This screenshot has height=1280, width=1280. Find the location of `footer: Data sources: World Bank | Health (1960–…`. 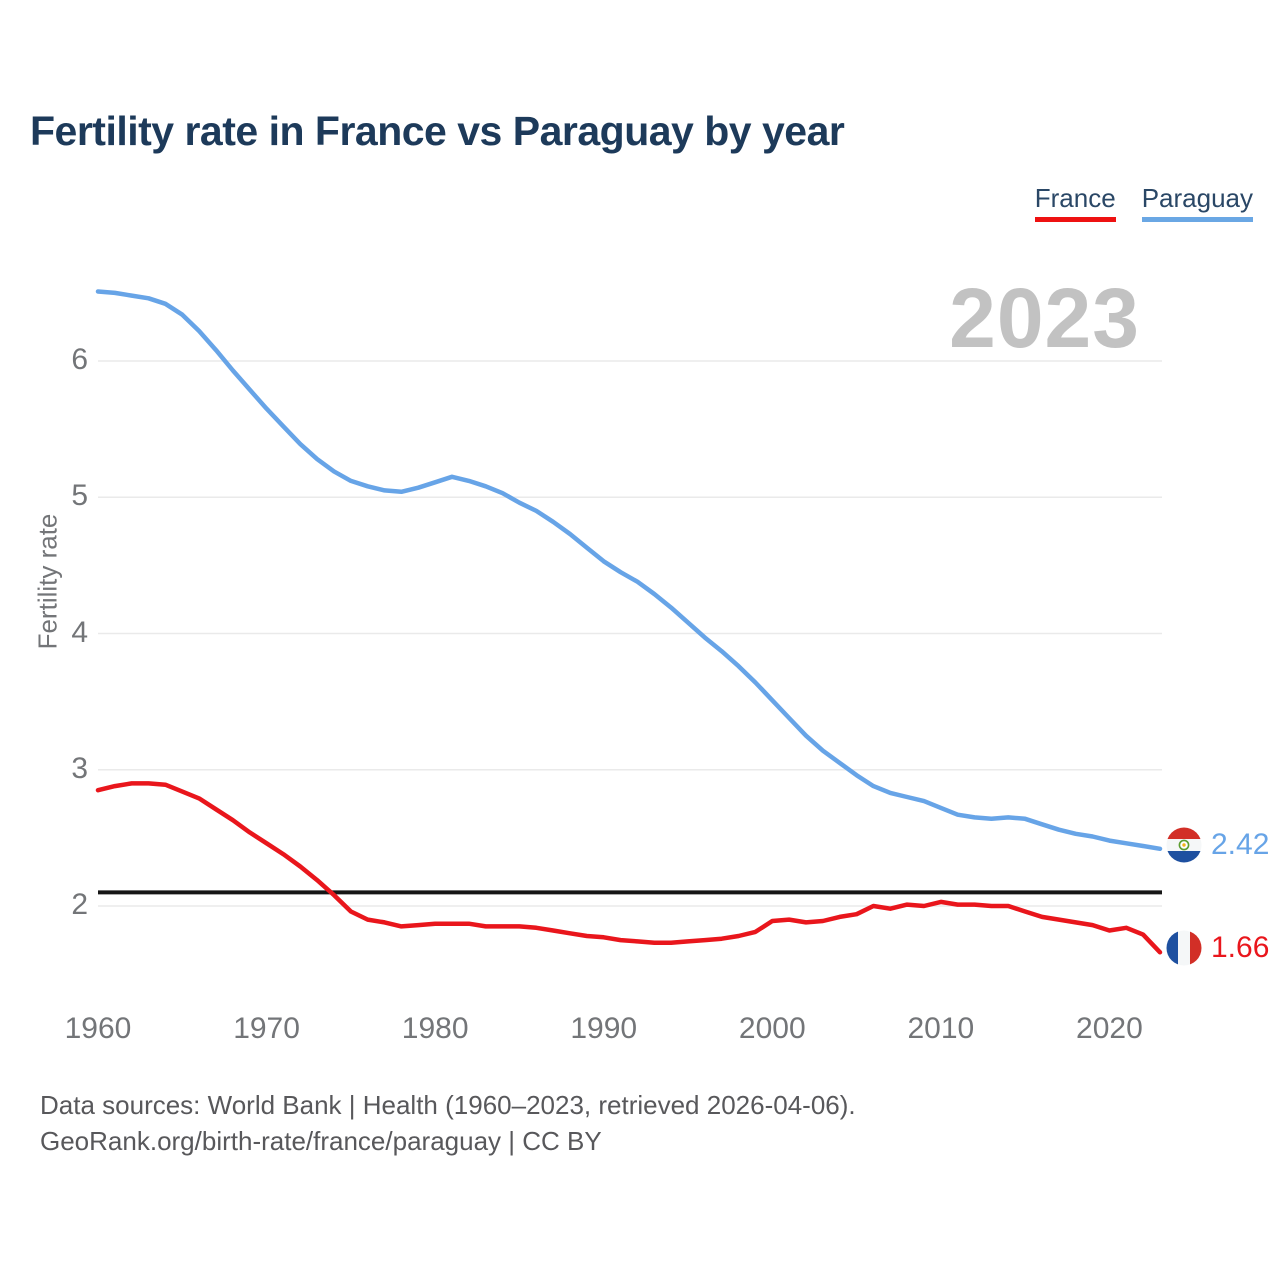

footer: Data sources: World Bank | Health (1960–… is located at coordinates (448, 1123).